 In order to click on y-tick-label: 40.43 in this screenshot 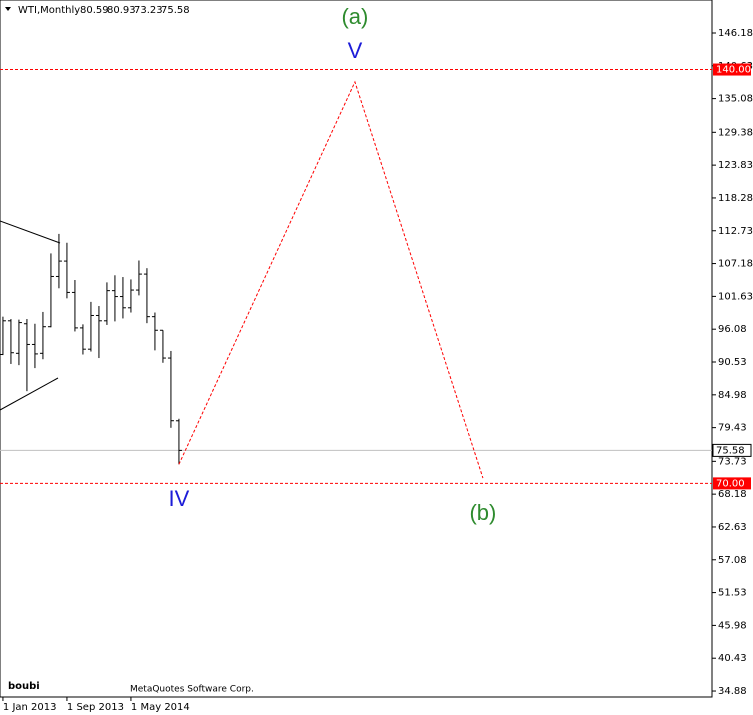, I will do `click(732, 658)`.